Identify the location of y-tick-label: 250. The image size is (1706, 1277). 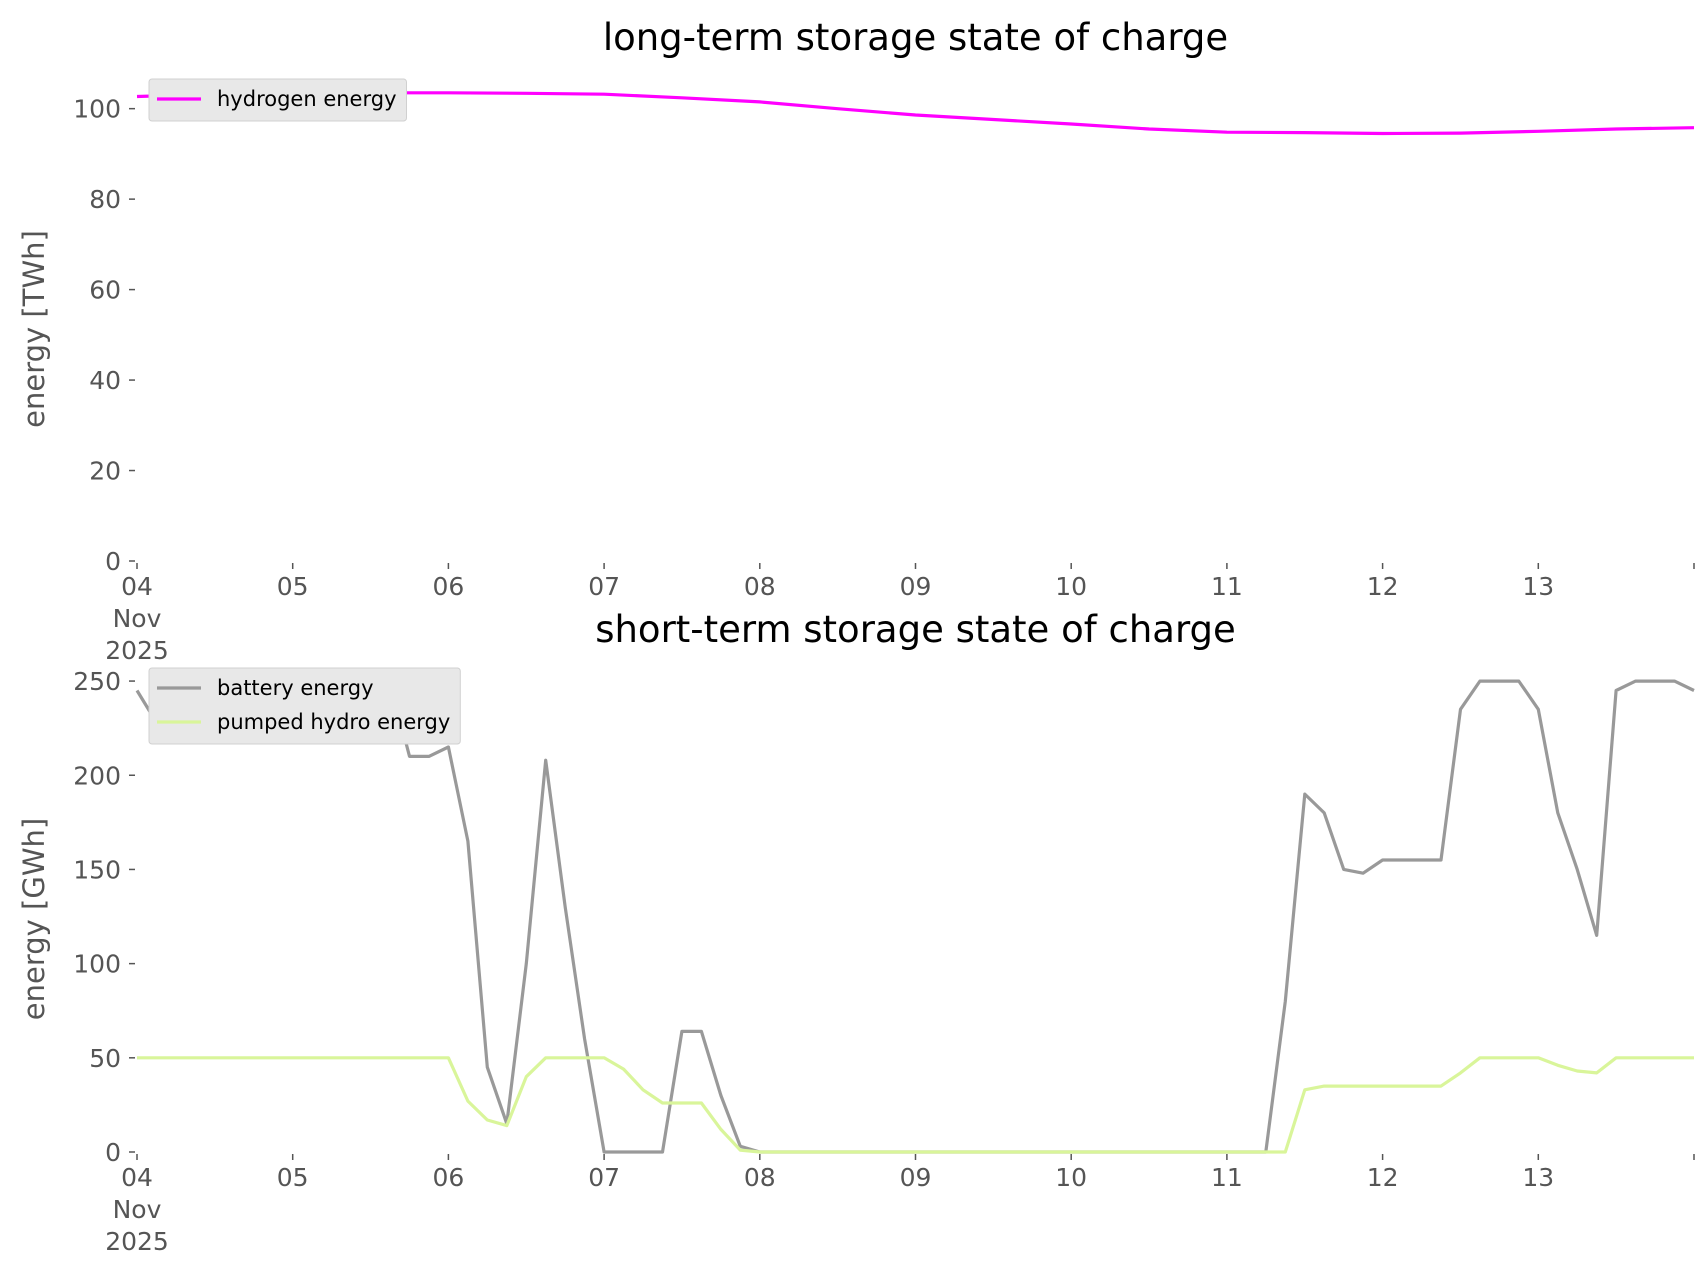
(97, 681).